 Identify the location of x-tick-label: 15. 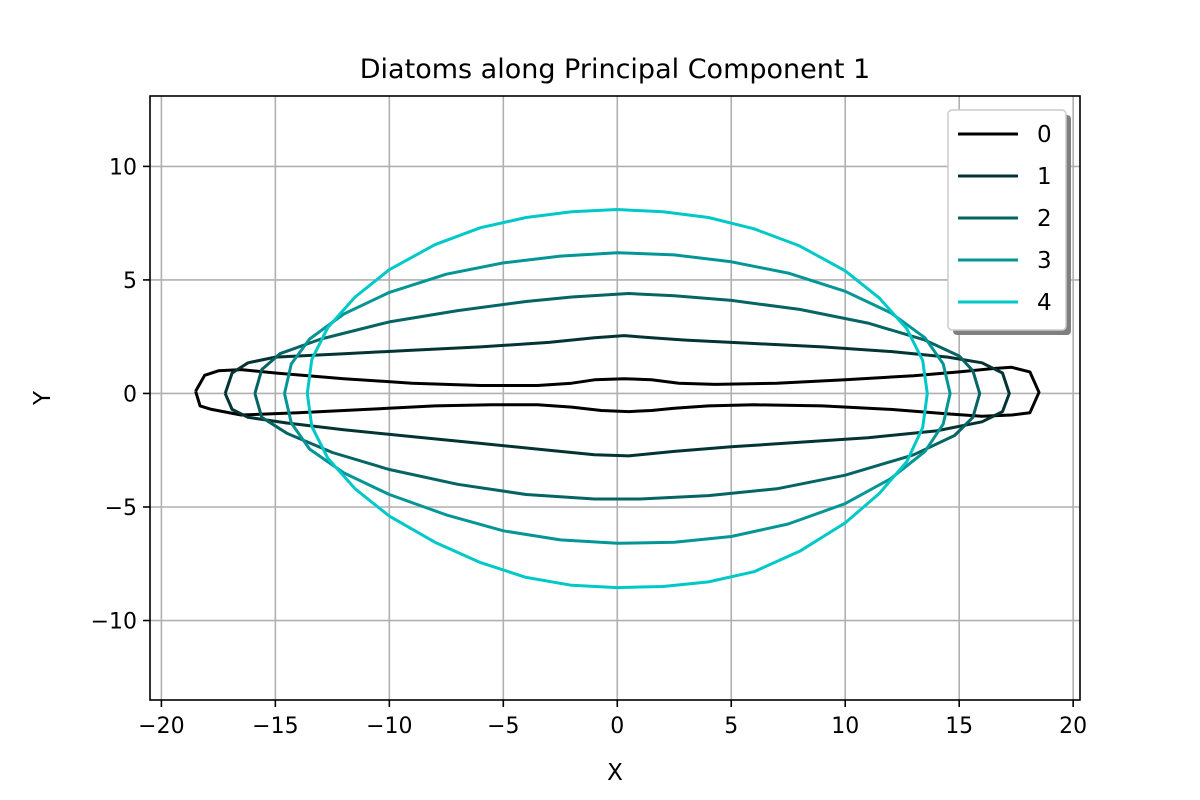
(959, 726).